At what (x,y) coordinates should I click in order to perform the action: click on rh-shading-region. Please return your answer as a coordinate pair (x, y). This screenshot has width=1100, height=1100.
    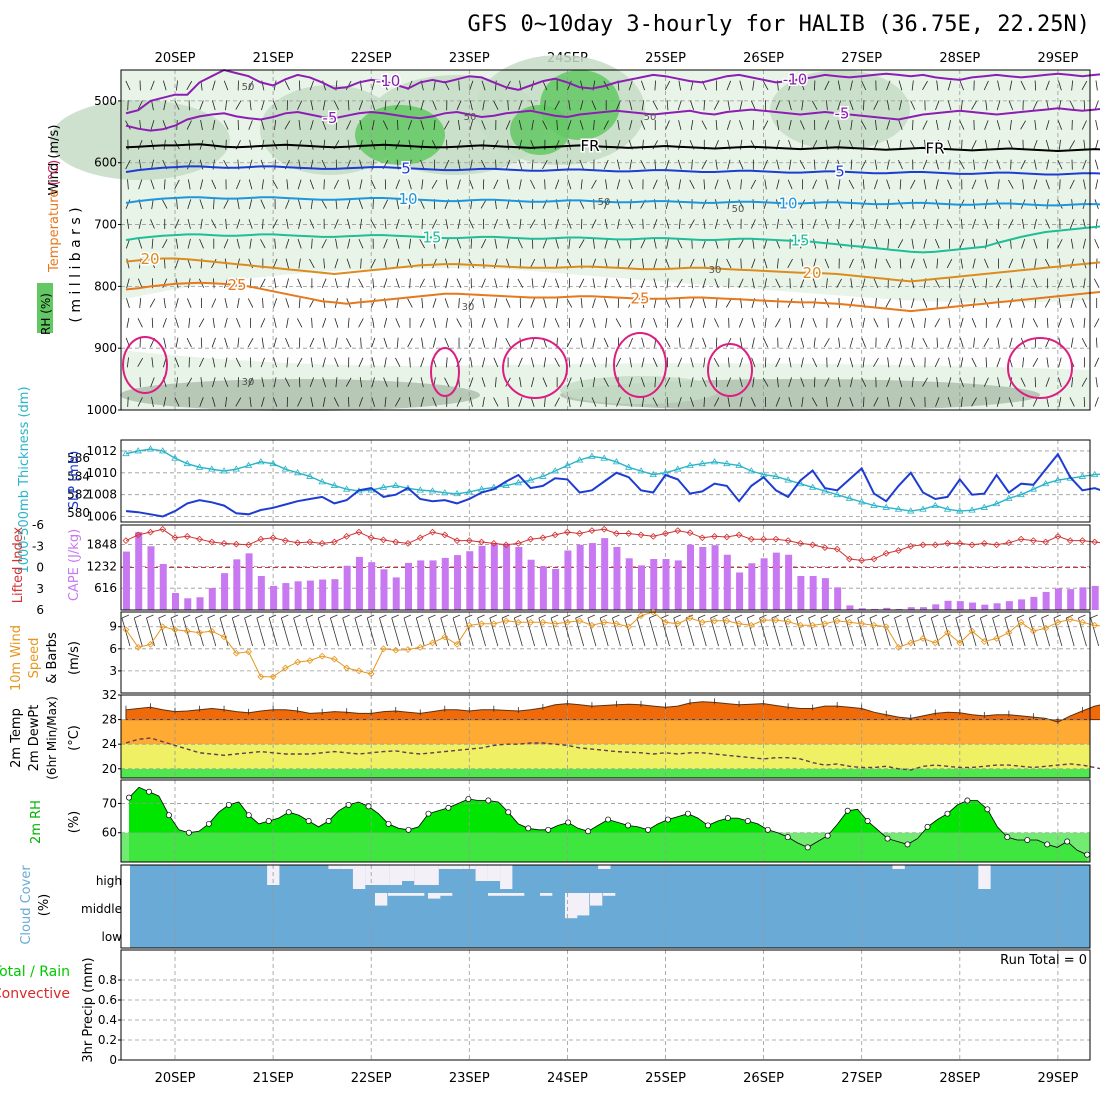
    Looking at the image, I should click on (400, 135).